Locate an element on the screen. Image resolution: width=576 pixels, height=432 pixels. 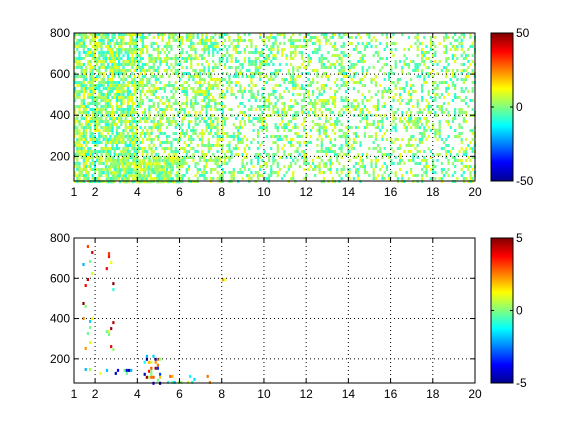
x-tick-label: 4 is located at coordinates (137, 192).